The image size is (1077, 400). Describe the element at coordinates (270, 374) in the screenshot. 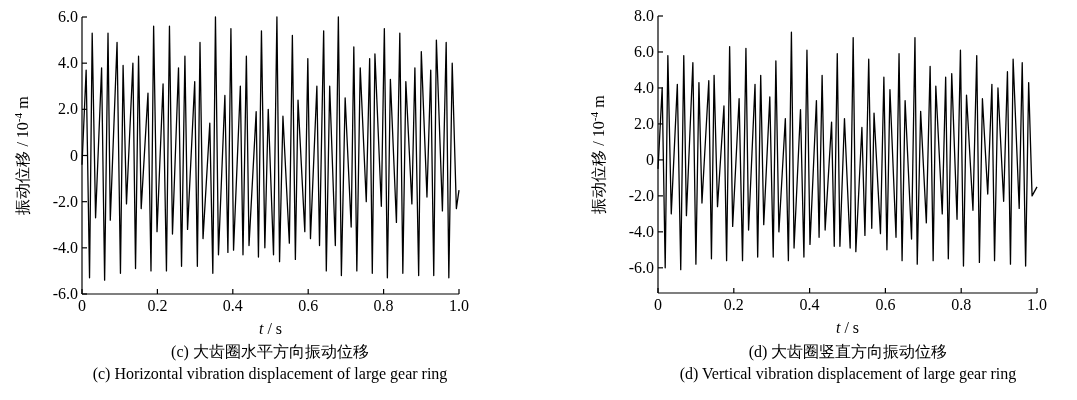

I see `text: (c) Horizontal vibration displacement of large gear ring` at that location.